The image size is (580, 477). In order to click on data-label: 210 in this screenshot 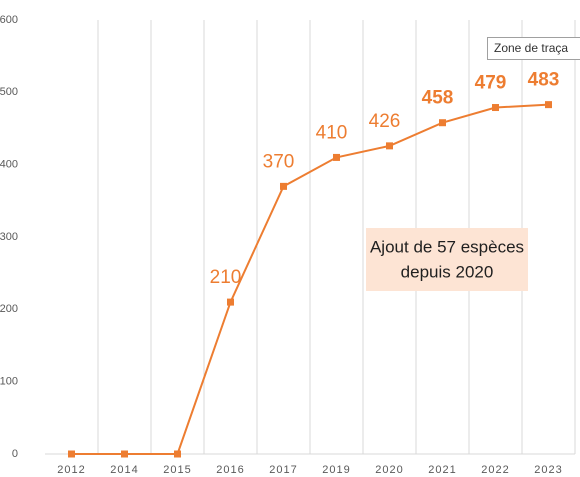, I will do `click(226, 277)`.